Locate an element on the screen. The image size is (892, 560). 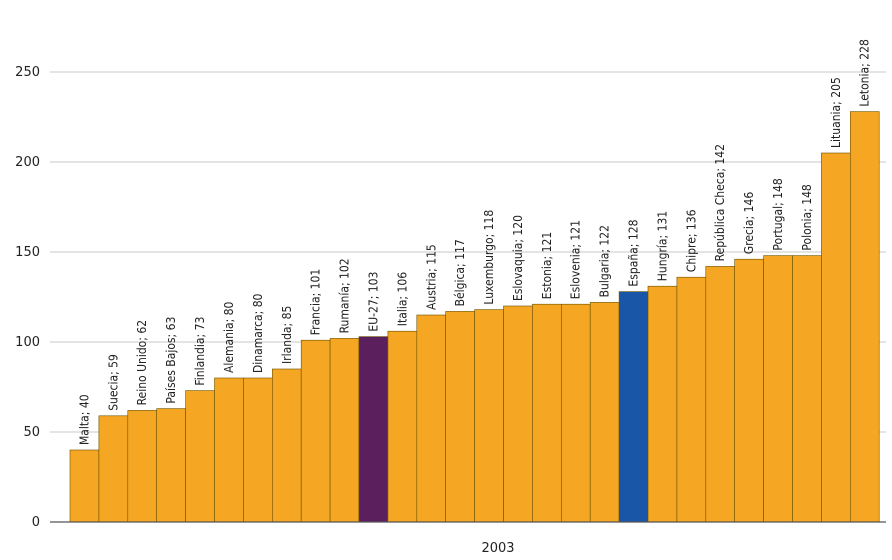
bar-data-label: República Checa; 142 is located at coordinates (720, 202).